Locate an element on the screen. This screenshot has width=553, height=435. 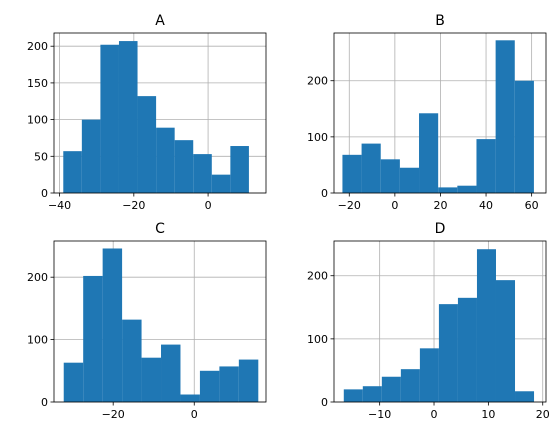
x-tick-label: −10 is located at coordinates (379, 414).